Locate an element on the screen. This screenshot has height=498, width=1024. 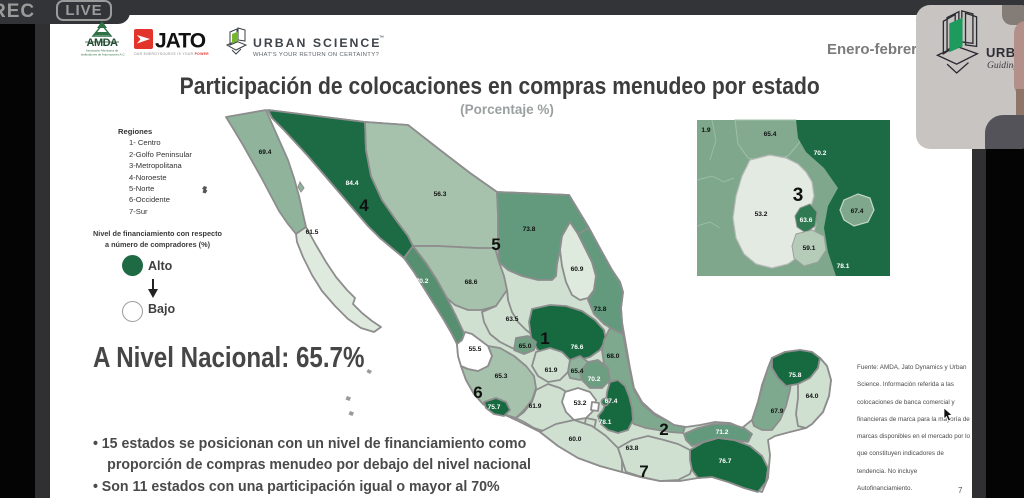
svg-text: 5 is located at coordinates (495, 244).